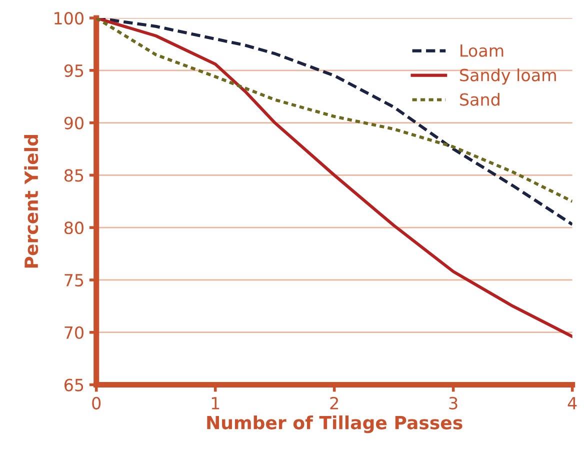  What do you see at coordinates (74, 228) in the screenshot?
I see `y-tick-label: 80` at bounding box center [74, 228].